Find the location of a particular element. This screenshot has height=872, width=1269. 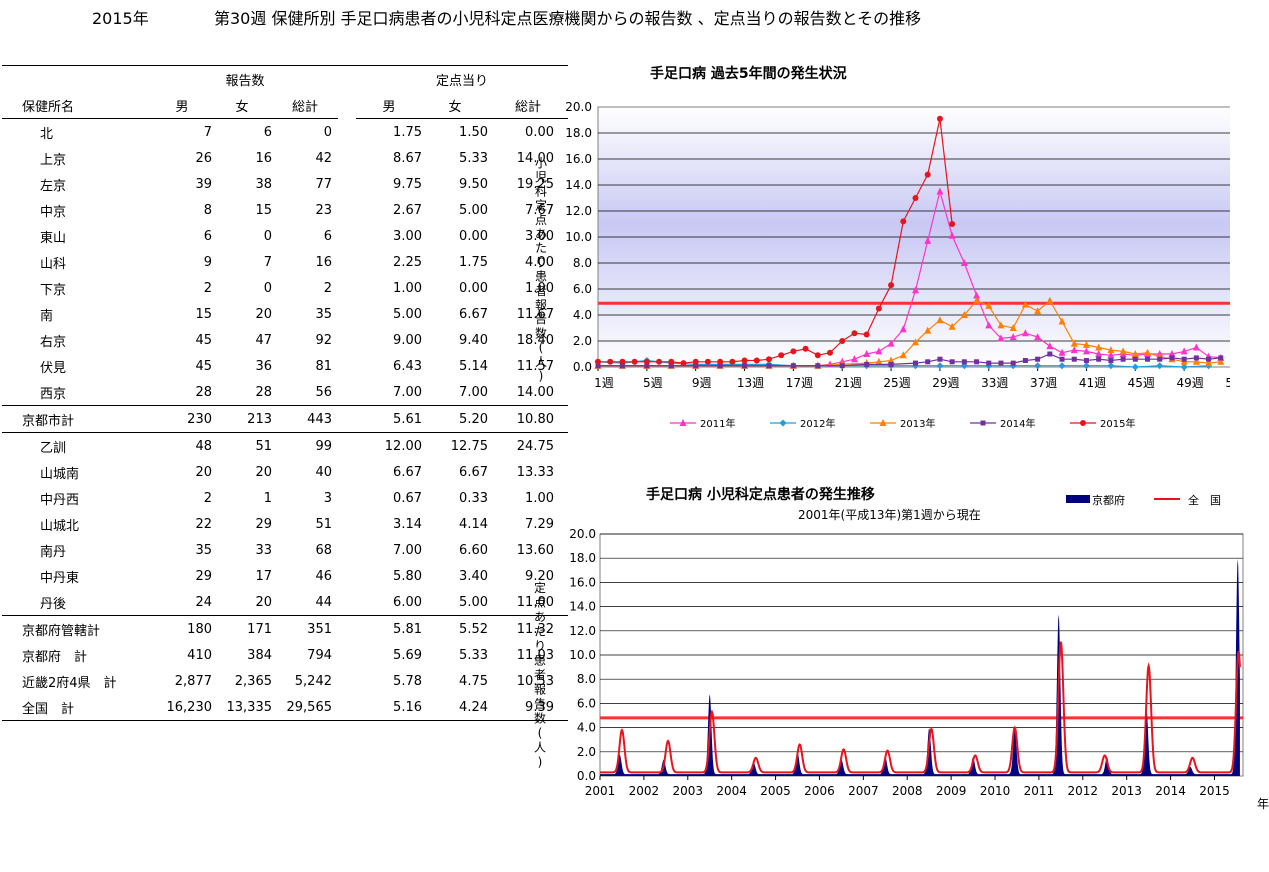

y-tick-label: 10.0 is located at coordinates (578, 237).